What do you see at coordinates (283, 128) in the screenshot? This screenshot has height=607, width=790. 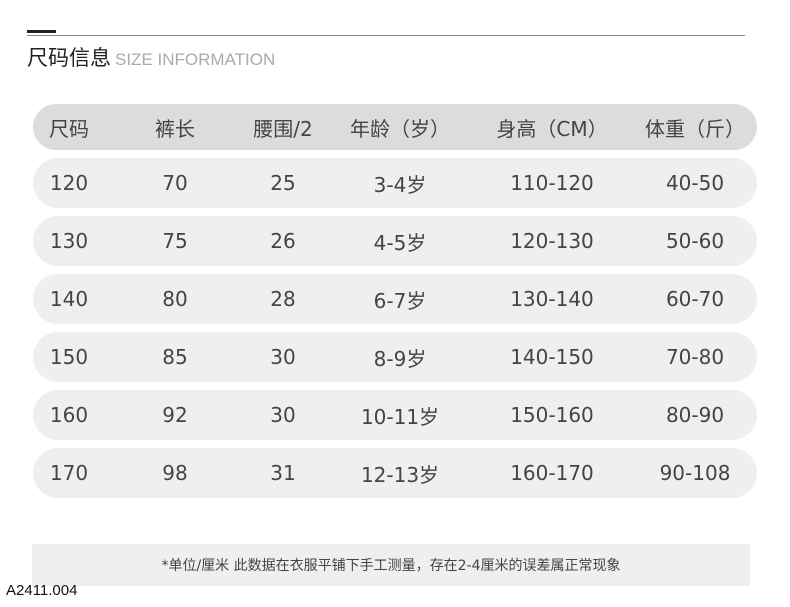 I see `header-cell: 腰围/2` at bounding box center [283, 128].